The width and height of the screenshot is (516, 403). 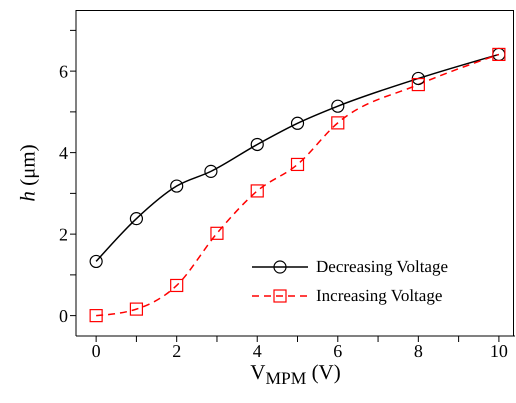 What do you see at coordinates (63, 234) in the screenshot?
I see `y-tick-label: 2` at bounding box center [63, 234].